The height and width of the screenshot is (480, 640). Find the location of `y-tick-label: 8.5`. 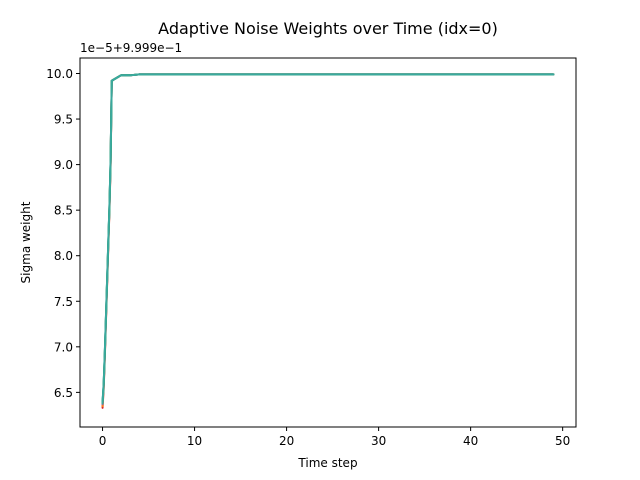

y-tick-label: 8.5 is located at coordinates (63, 211).